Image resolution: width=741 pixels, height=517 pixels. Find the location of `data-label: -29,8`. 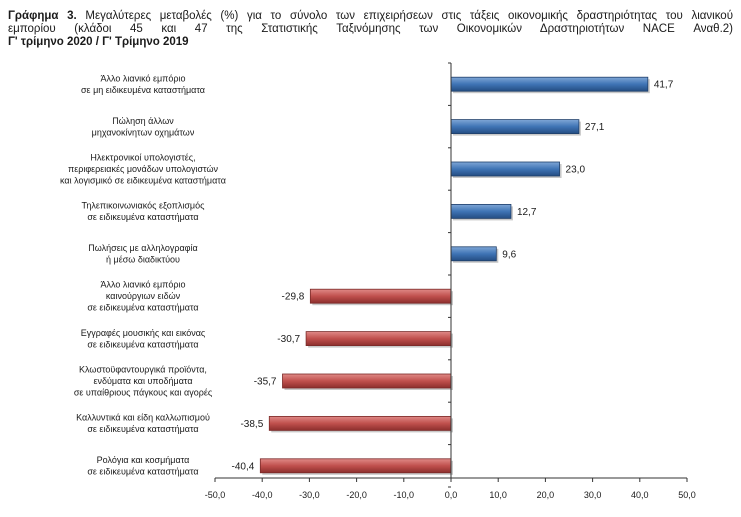

data-label: -29,8 is located at coordinates (293, 297).